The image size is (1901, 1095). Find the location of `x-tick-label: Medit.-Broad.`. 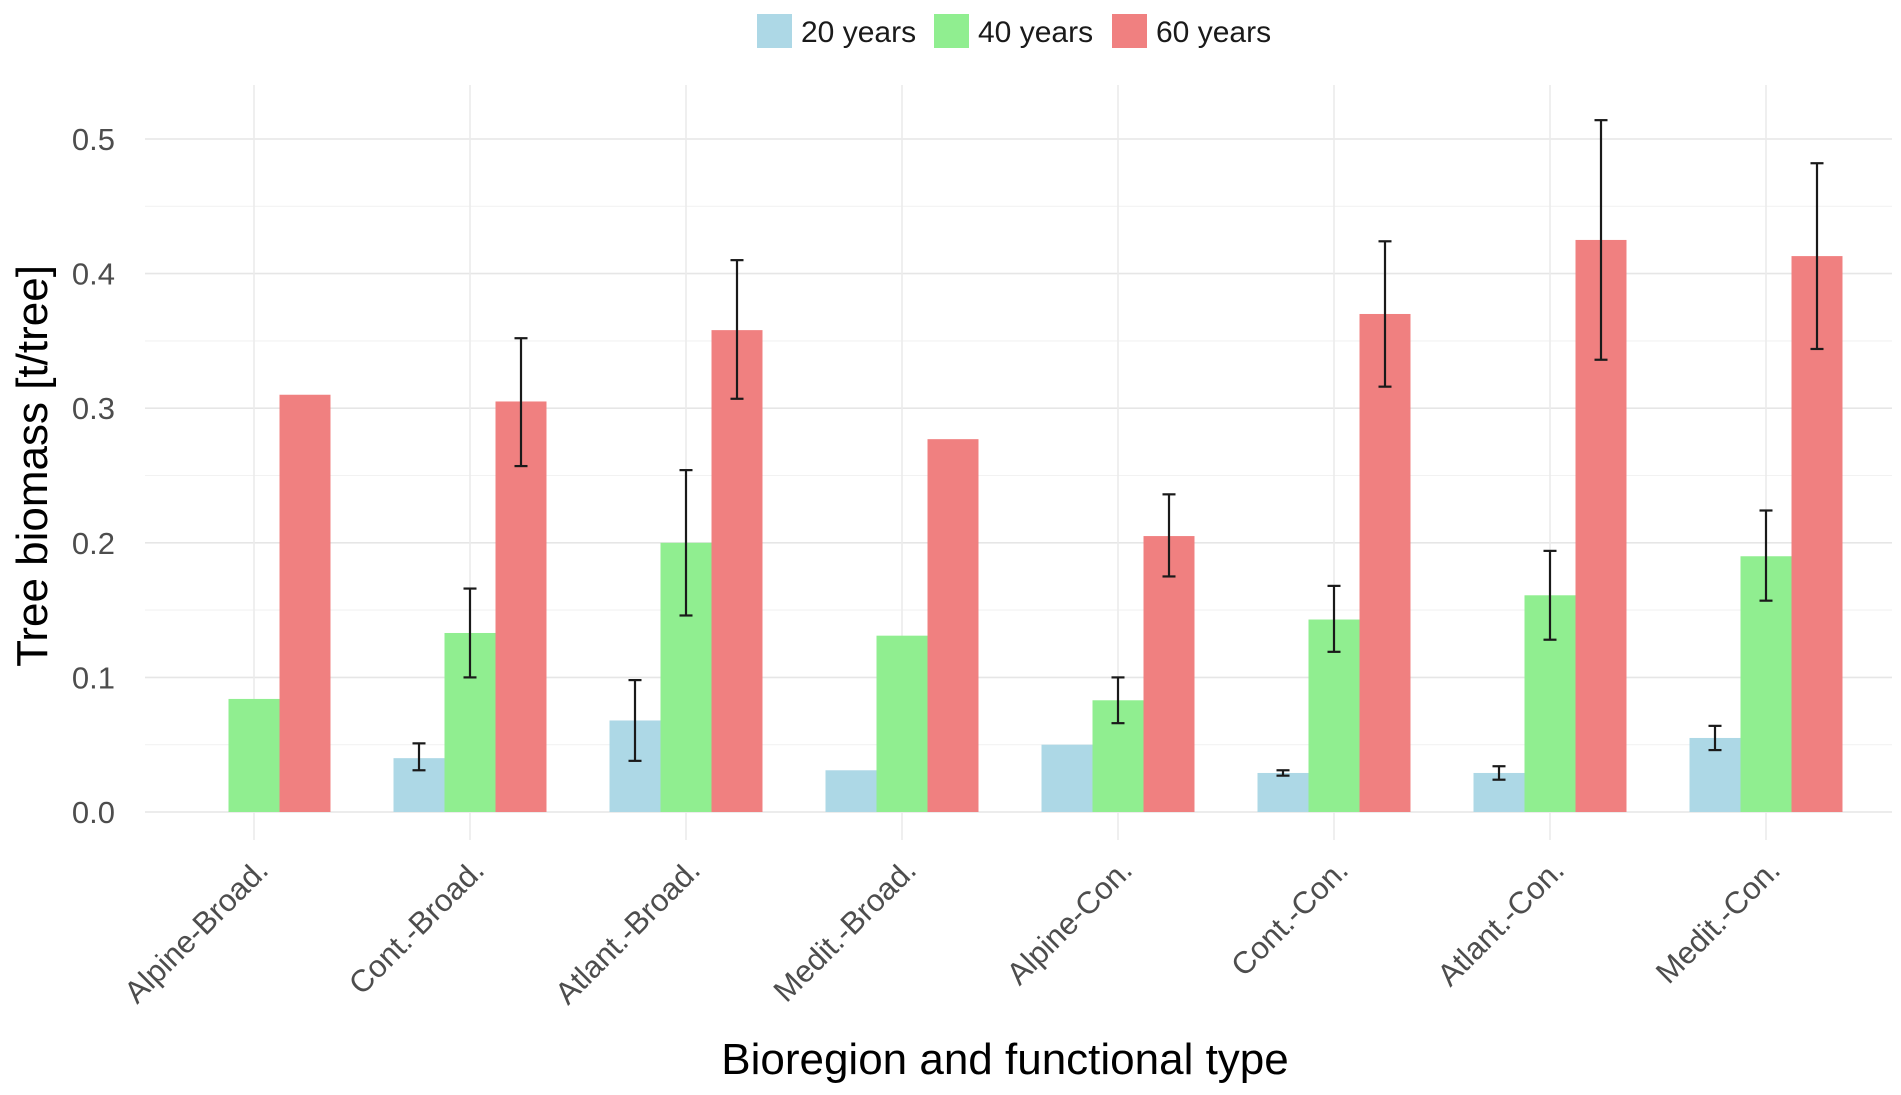

x-tick-label: Medit.-Broad. is located at coordinates (845, 930).